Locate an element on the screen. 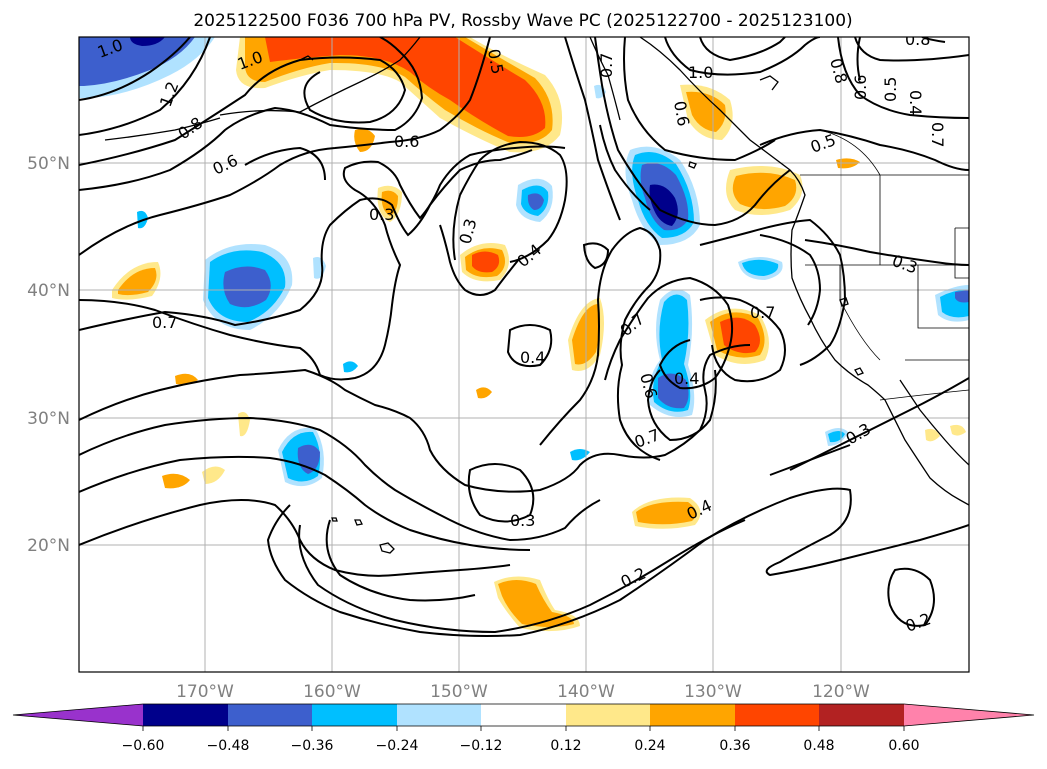  longitude-labels: 170°W 160°W 150°W 140°W 130°W 120°W is located at coordinates (523, 692).